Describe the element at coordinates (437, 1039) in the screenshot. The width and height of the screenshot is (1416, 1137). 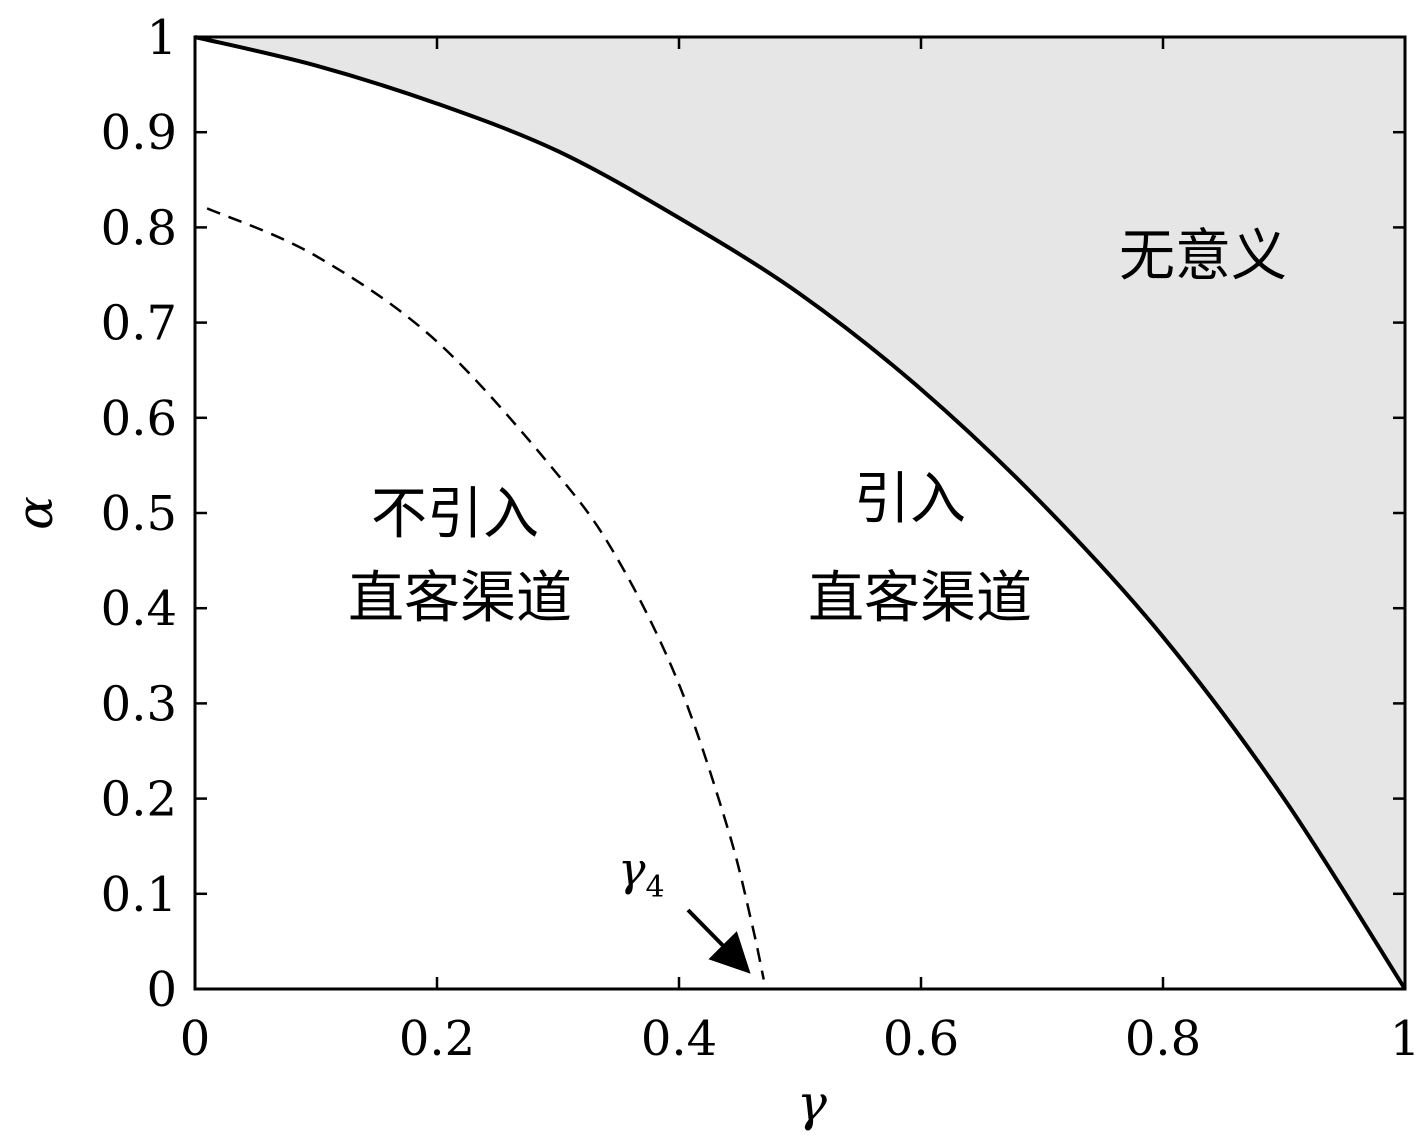
I see `x-tick-label: 0.2` at that location.